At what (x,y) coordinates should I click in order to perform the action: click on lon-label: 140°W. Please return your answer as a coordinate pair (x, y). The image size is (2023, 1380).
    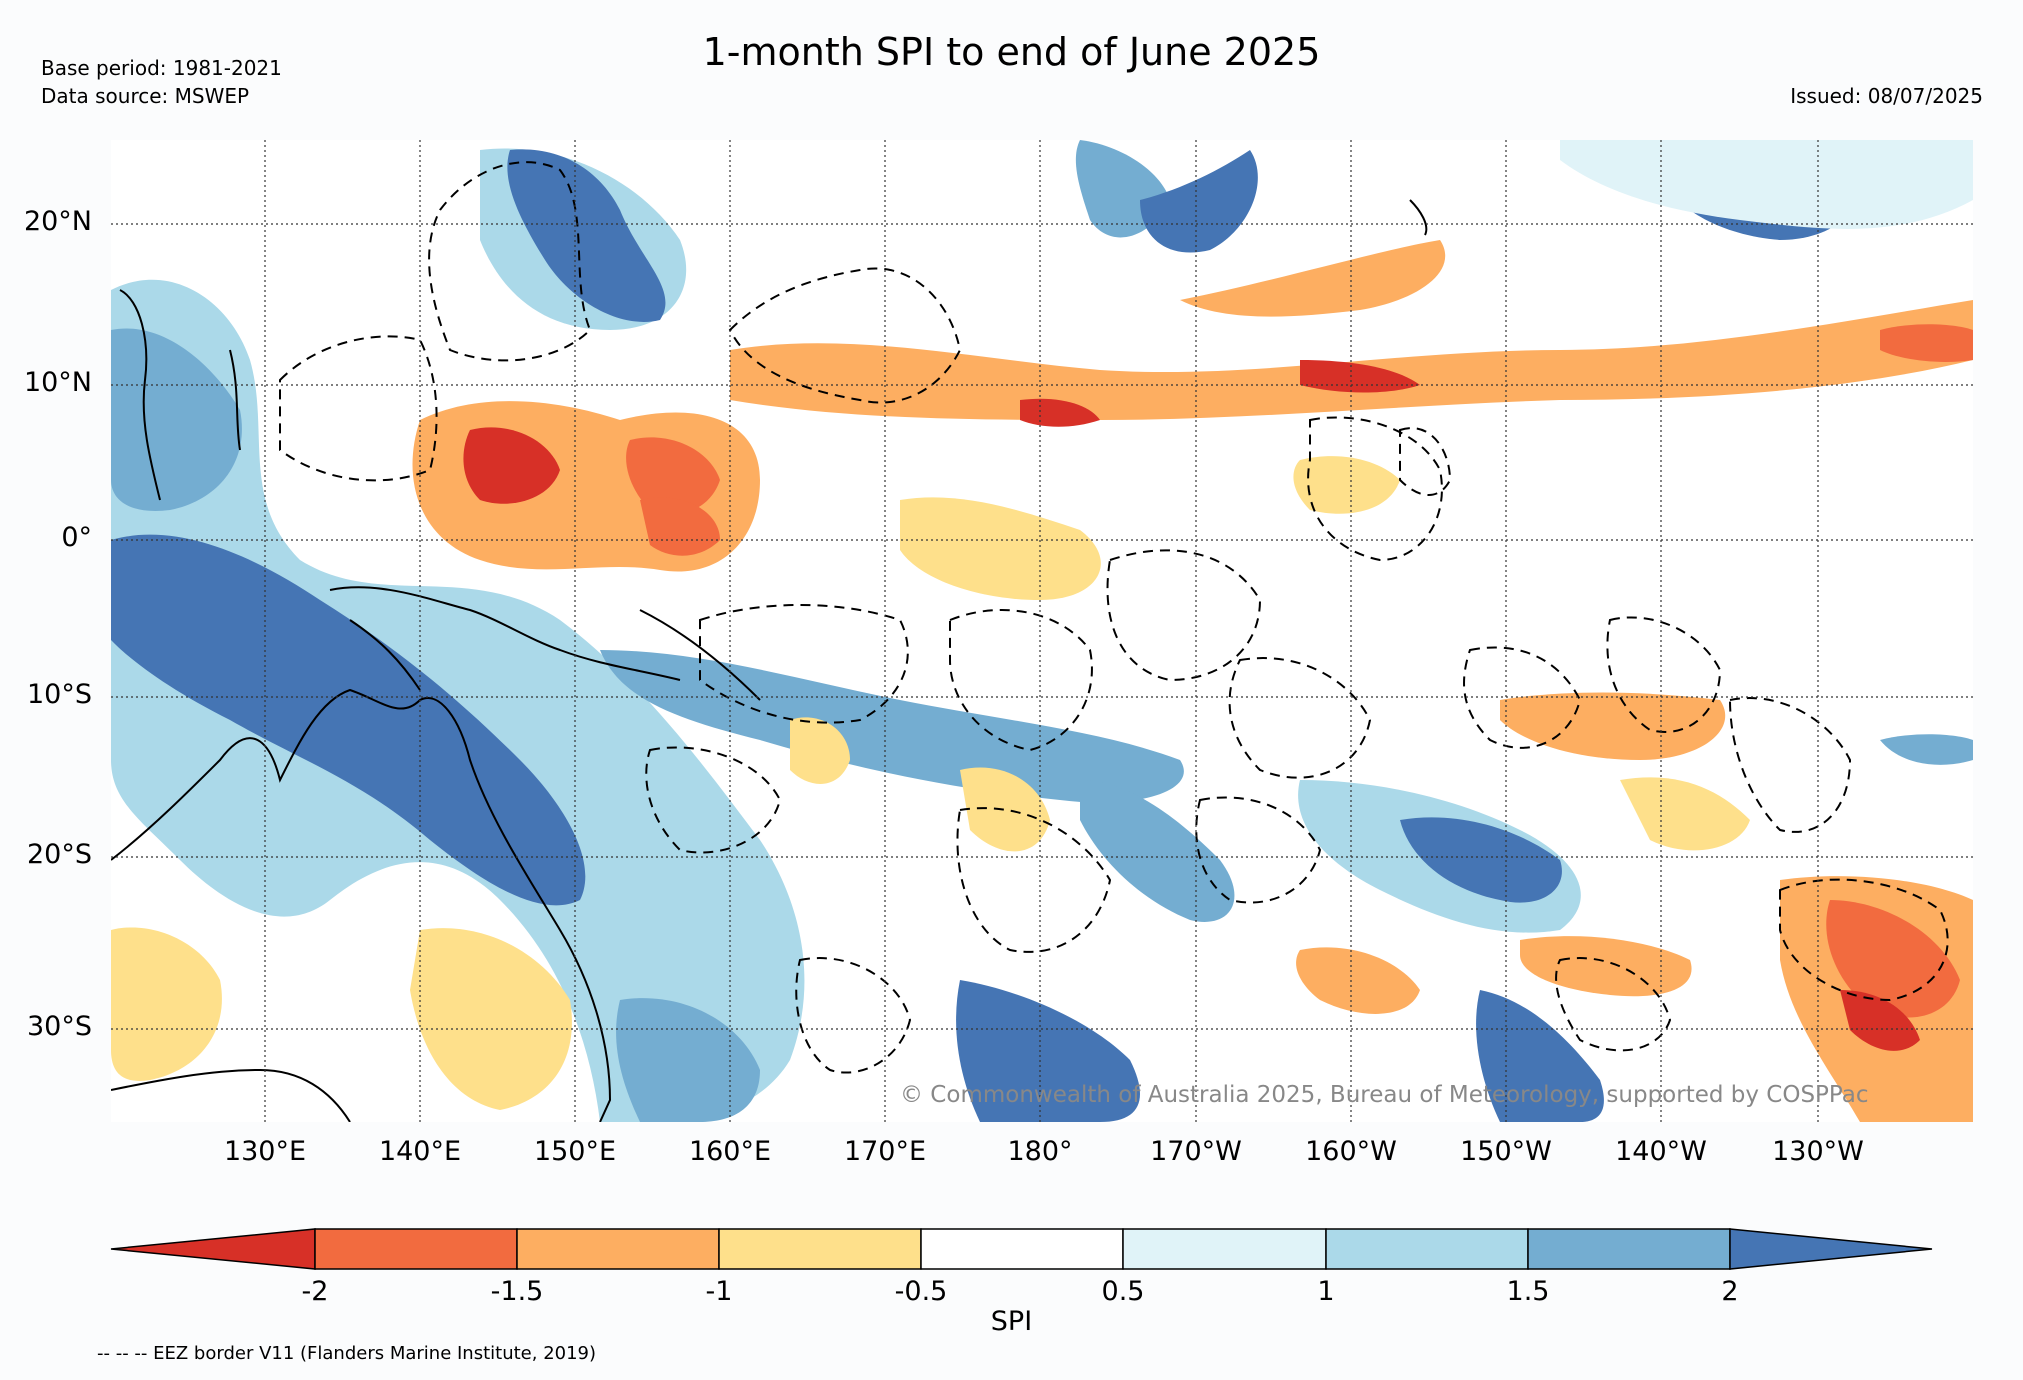
    Looking at the image, I should click on (1661, 1151).